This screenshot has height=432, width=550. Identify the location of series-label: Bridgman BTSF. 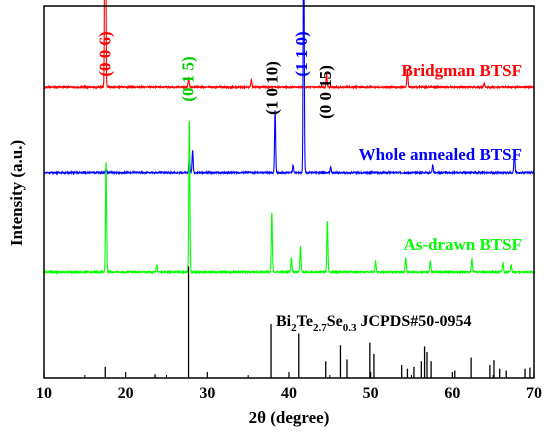
(462, 70).